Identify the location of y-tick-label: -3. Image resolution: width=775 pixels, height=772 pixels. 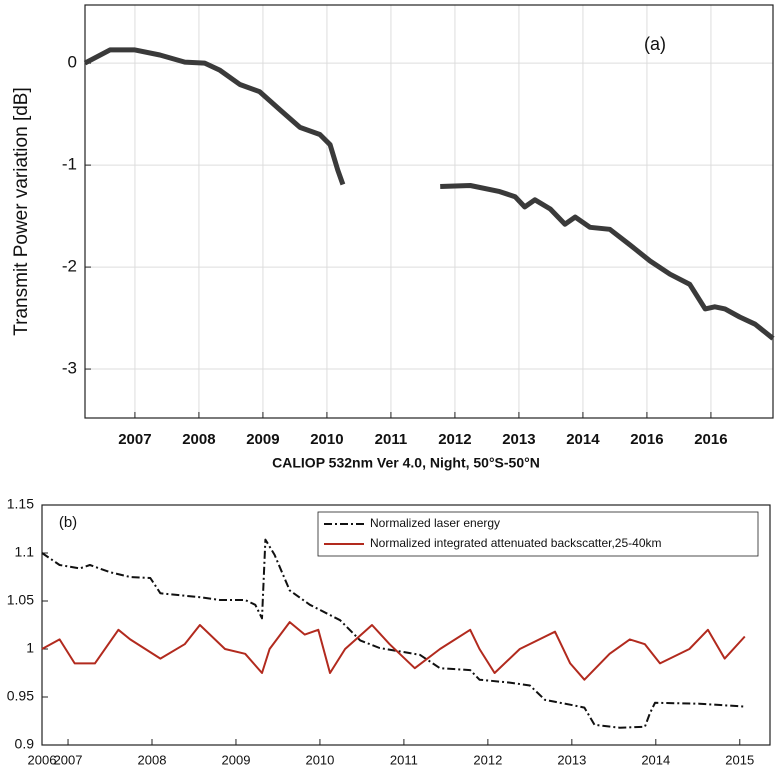
(69, 368).